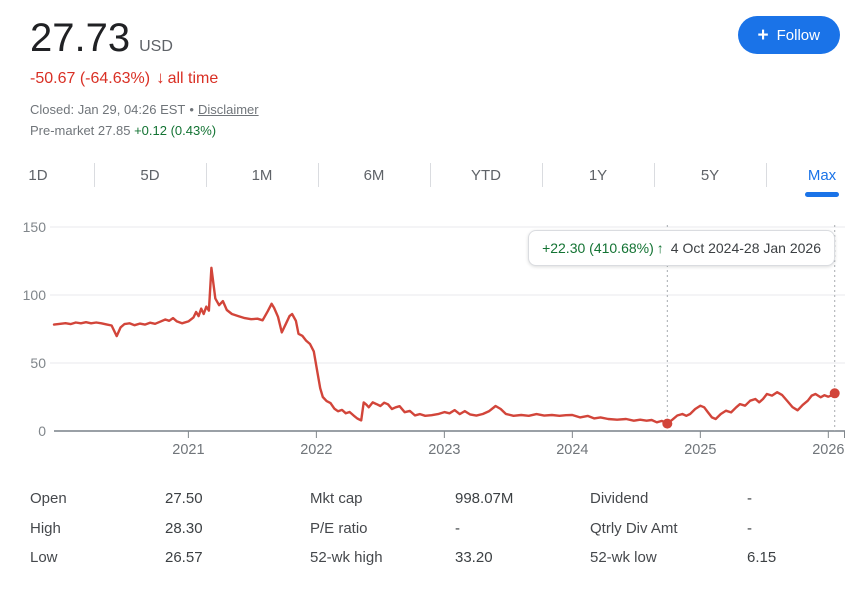 The image size is (858, 593). I want to click on tab-5y: 5Y, so click(710, 175).